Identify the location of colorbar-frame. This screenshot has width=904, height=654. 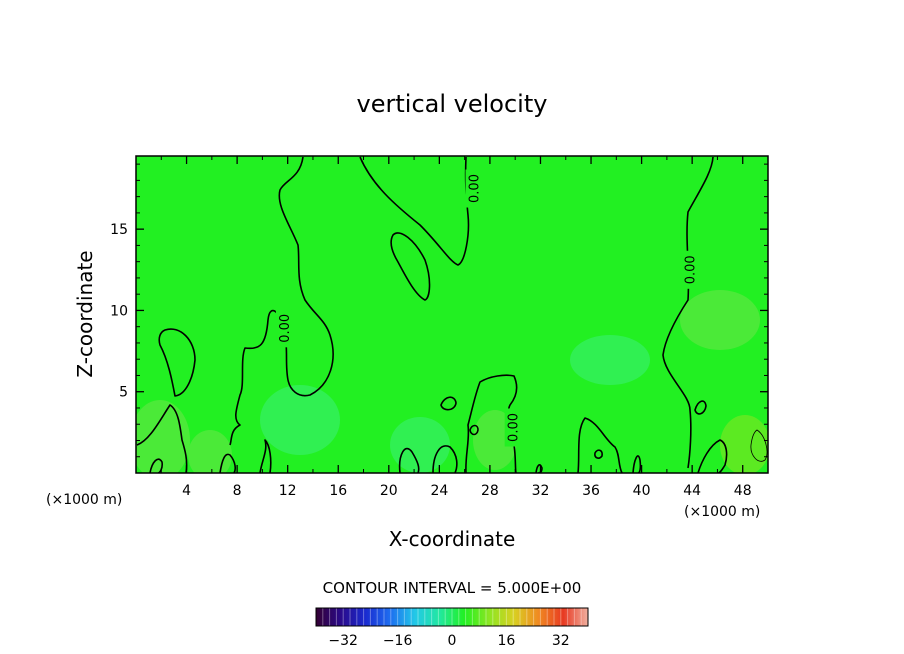
(452, 617).